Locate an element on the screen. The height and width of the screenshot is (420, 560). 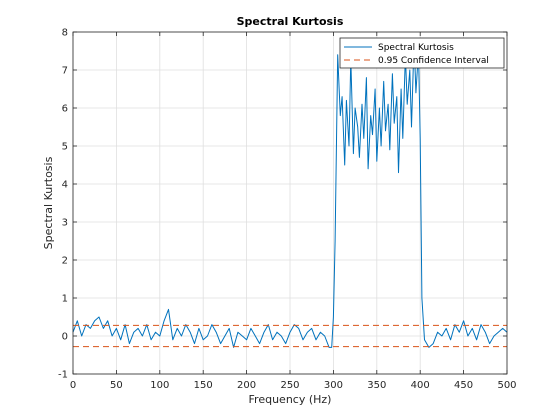
y-tick-label: 2 is located at coordinates (65, 261).